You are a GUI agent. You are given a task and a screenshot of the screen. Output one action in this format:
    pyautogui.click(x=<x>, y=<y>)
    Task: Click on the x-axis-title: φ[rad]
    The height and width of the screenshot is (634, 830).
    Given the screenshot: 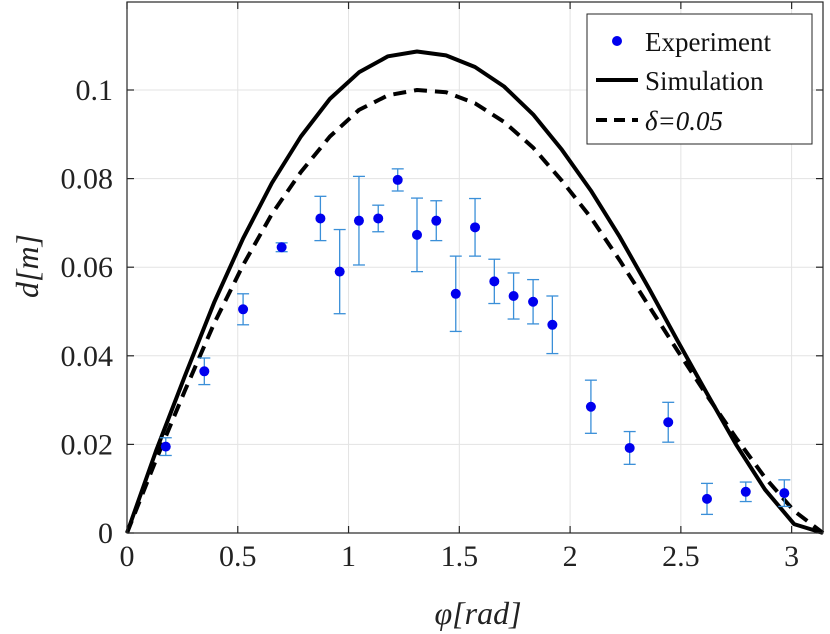 What is the action you would take?
    pyautogui.click(x=477, y=613)
    